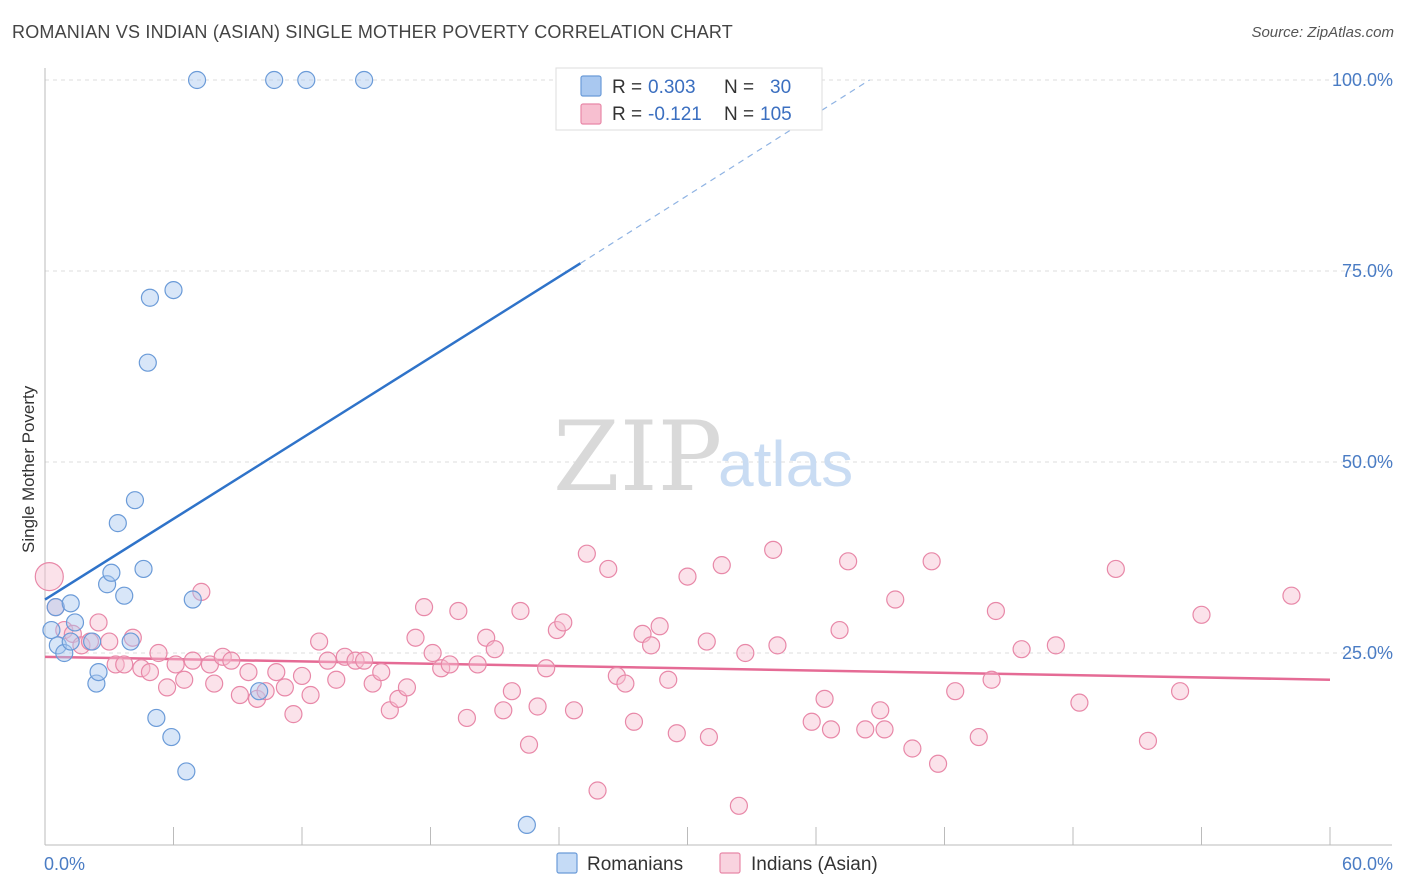 This screenshot has height=892, width=1406. I want to click on legend-swatch-indians, so click(591, 114).